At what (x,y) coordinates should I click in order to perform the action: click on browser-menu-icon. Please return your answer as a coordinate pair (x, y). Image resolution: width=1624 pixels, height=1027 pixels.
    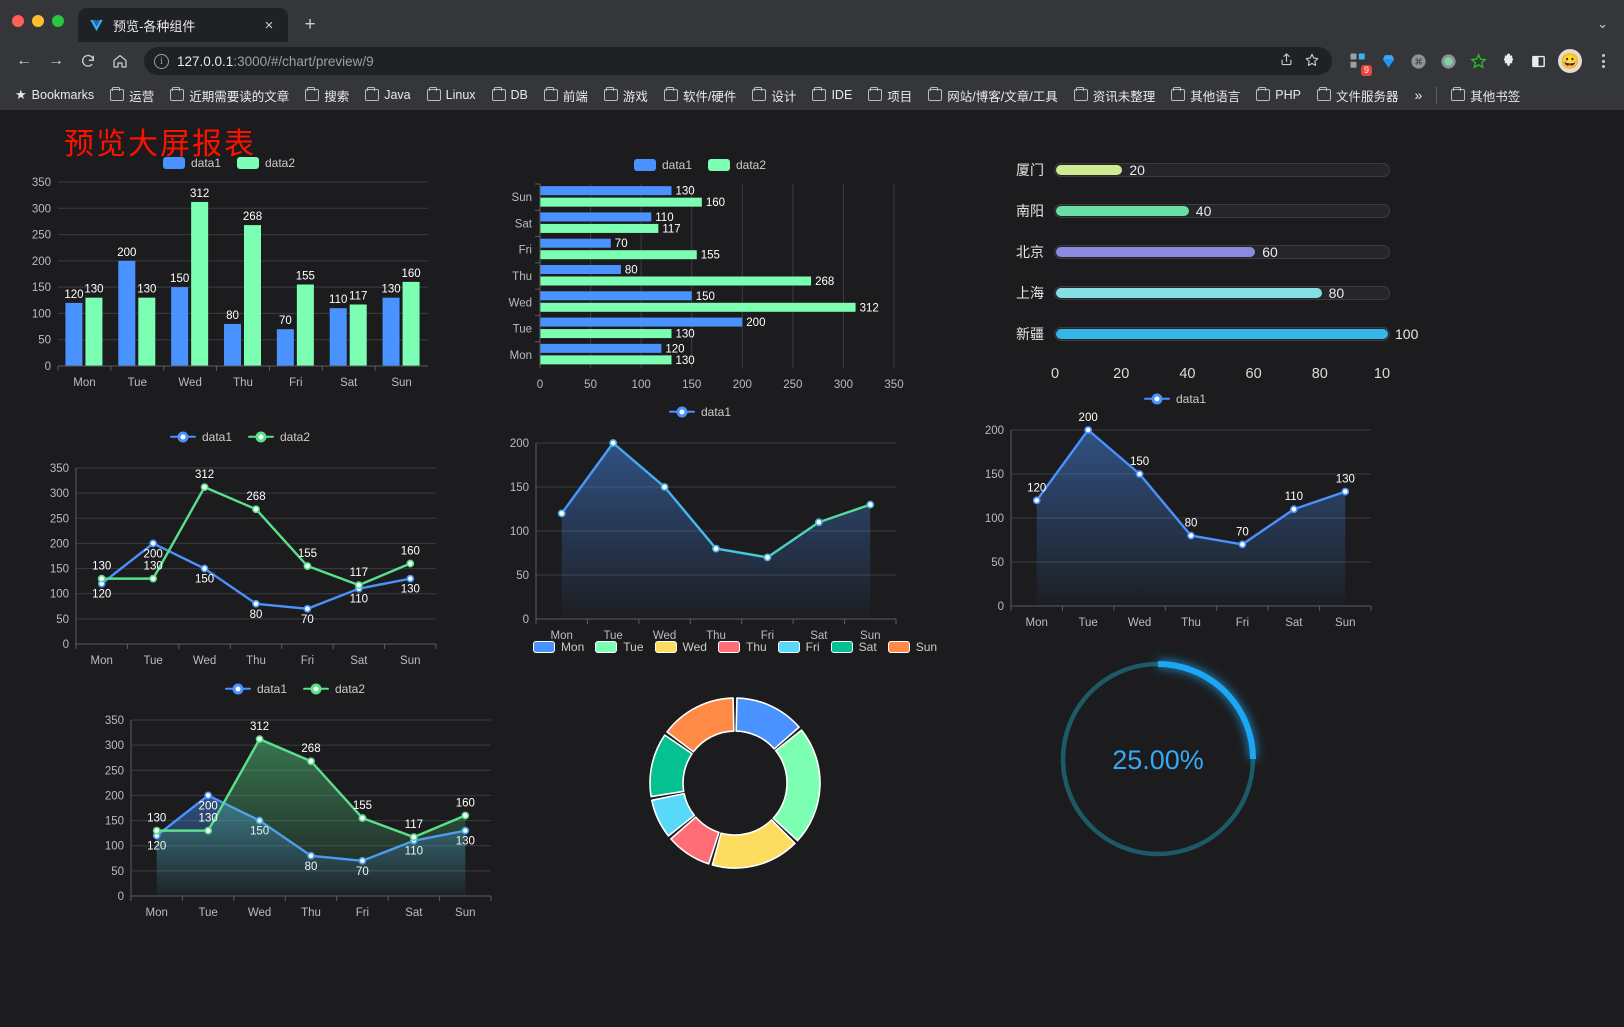
    Looking at the image, I should click on (1603, 61).